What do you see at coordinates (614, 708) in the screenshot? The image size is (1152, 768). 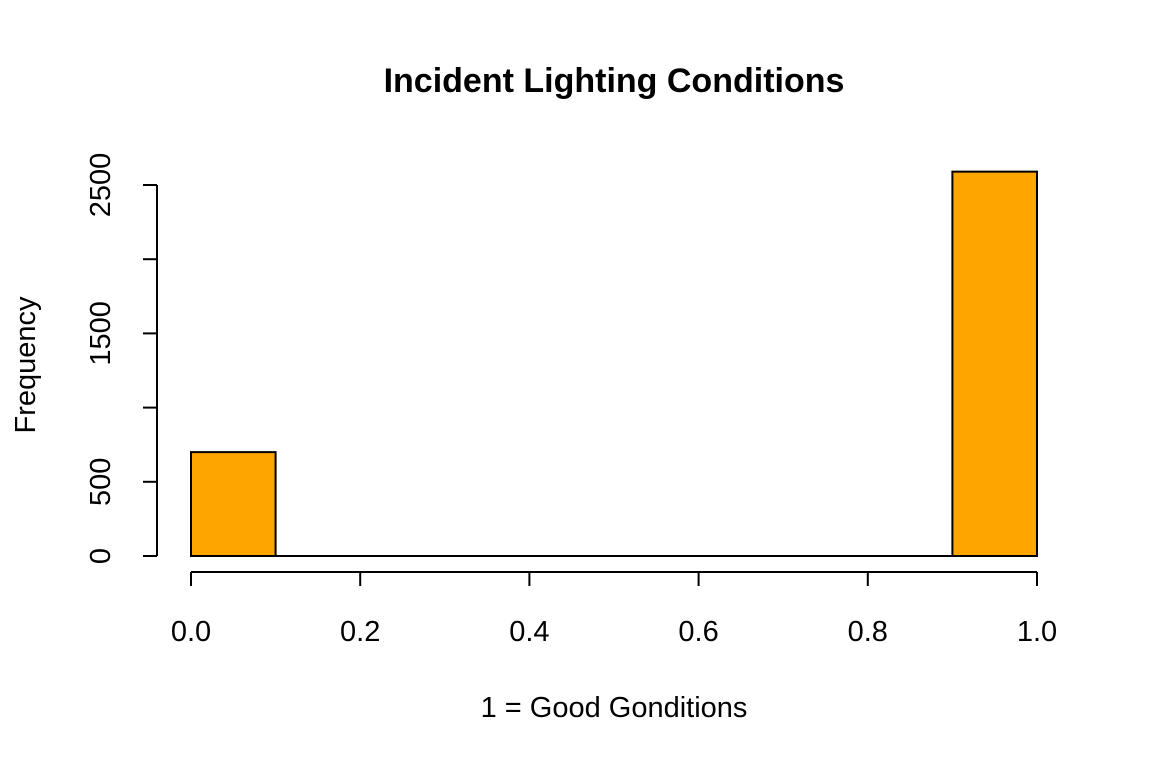 I see `x-axis-label: 1 = Good Gonditions` at bounding box center [614, 708].